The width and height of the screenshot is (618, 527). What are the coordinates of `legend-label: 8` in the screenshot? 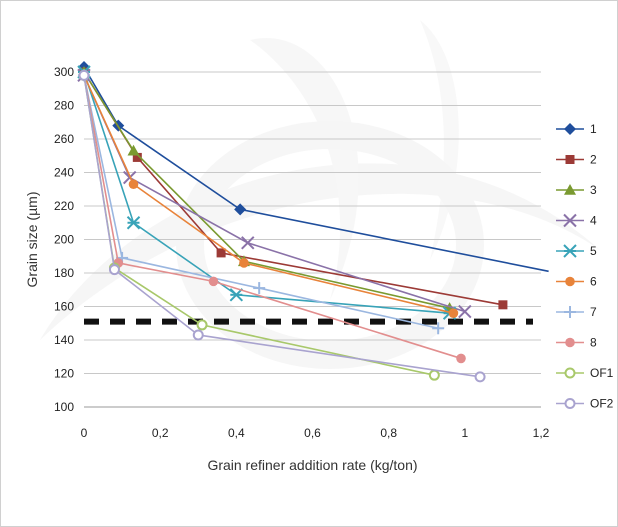 It's located at (593, 343).